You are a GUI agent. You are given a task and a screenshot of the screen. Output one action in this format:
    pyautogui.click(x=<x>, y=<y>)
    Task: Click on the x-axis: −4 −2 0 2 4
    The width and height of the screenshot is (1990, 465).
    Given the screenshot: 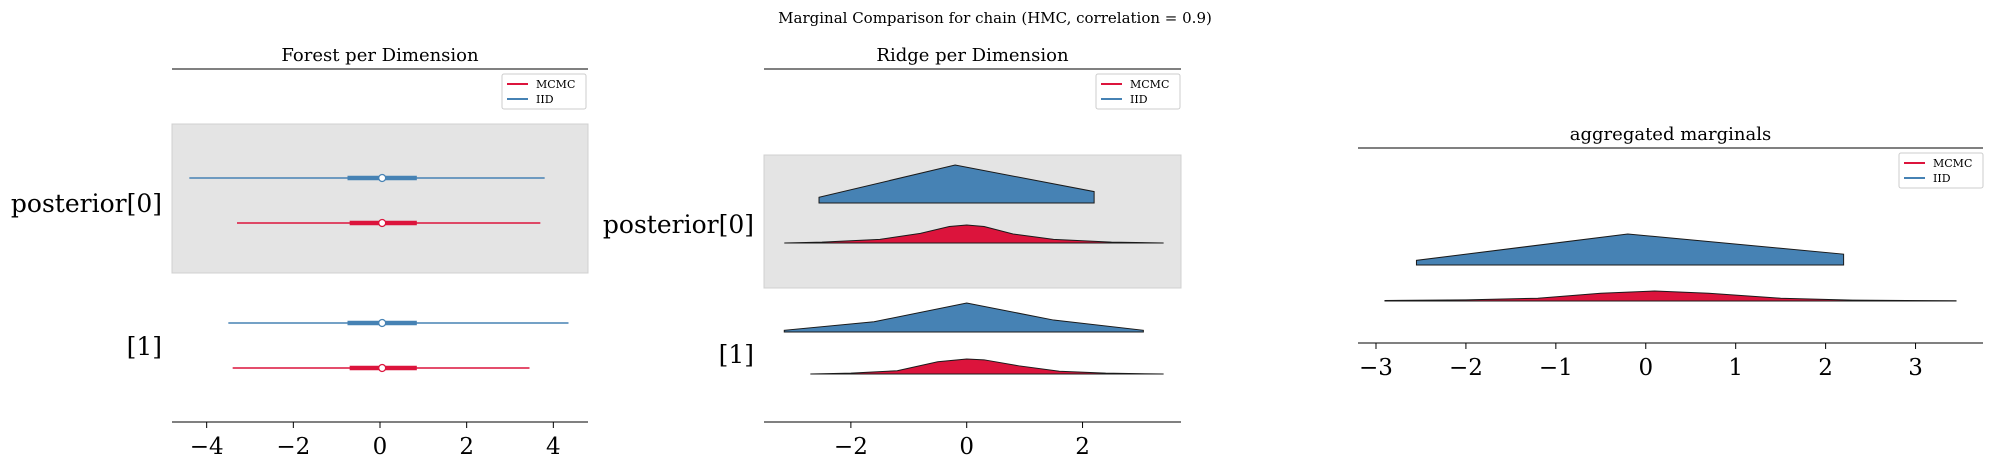 What is the action you would take?
    pyautogui.click(x=380, y=440)
    